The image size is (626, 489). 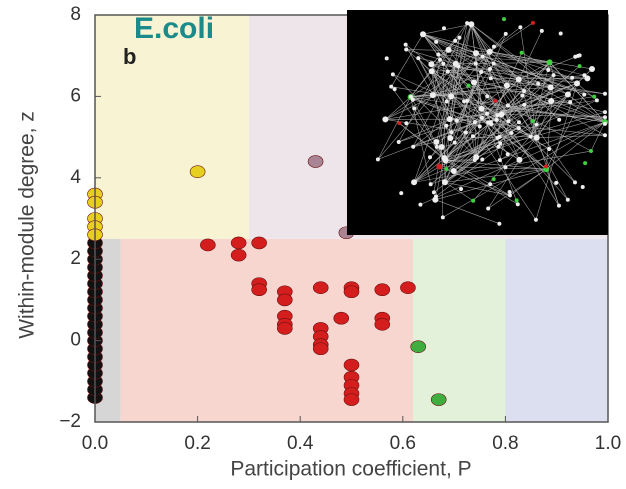 What do you see at coordinates (75, 14) in the screenshot?
I see `y-tick-label: 8` at bounding box center [75, 14].